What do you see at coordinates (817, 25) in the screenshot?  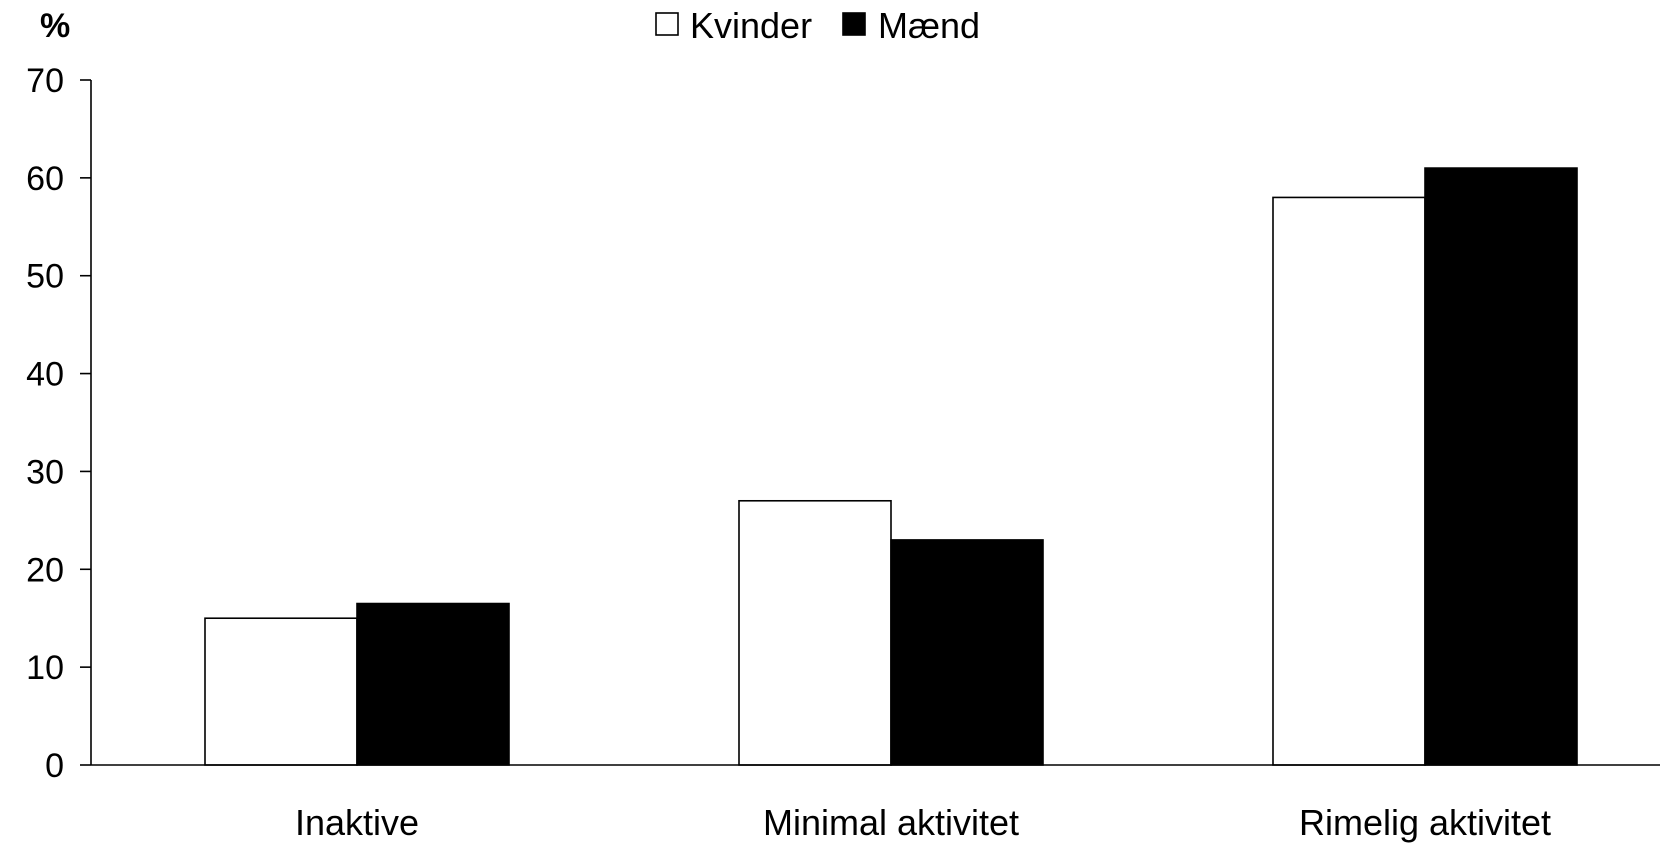 I see `legend: Kvinder Mænd` at bounding box center [817, 25].